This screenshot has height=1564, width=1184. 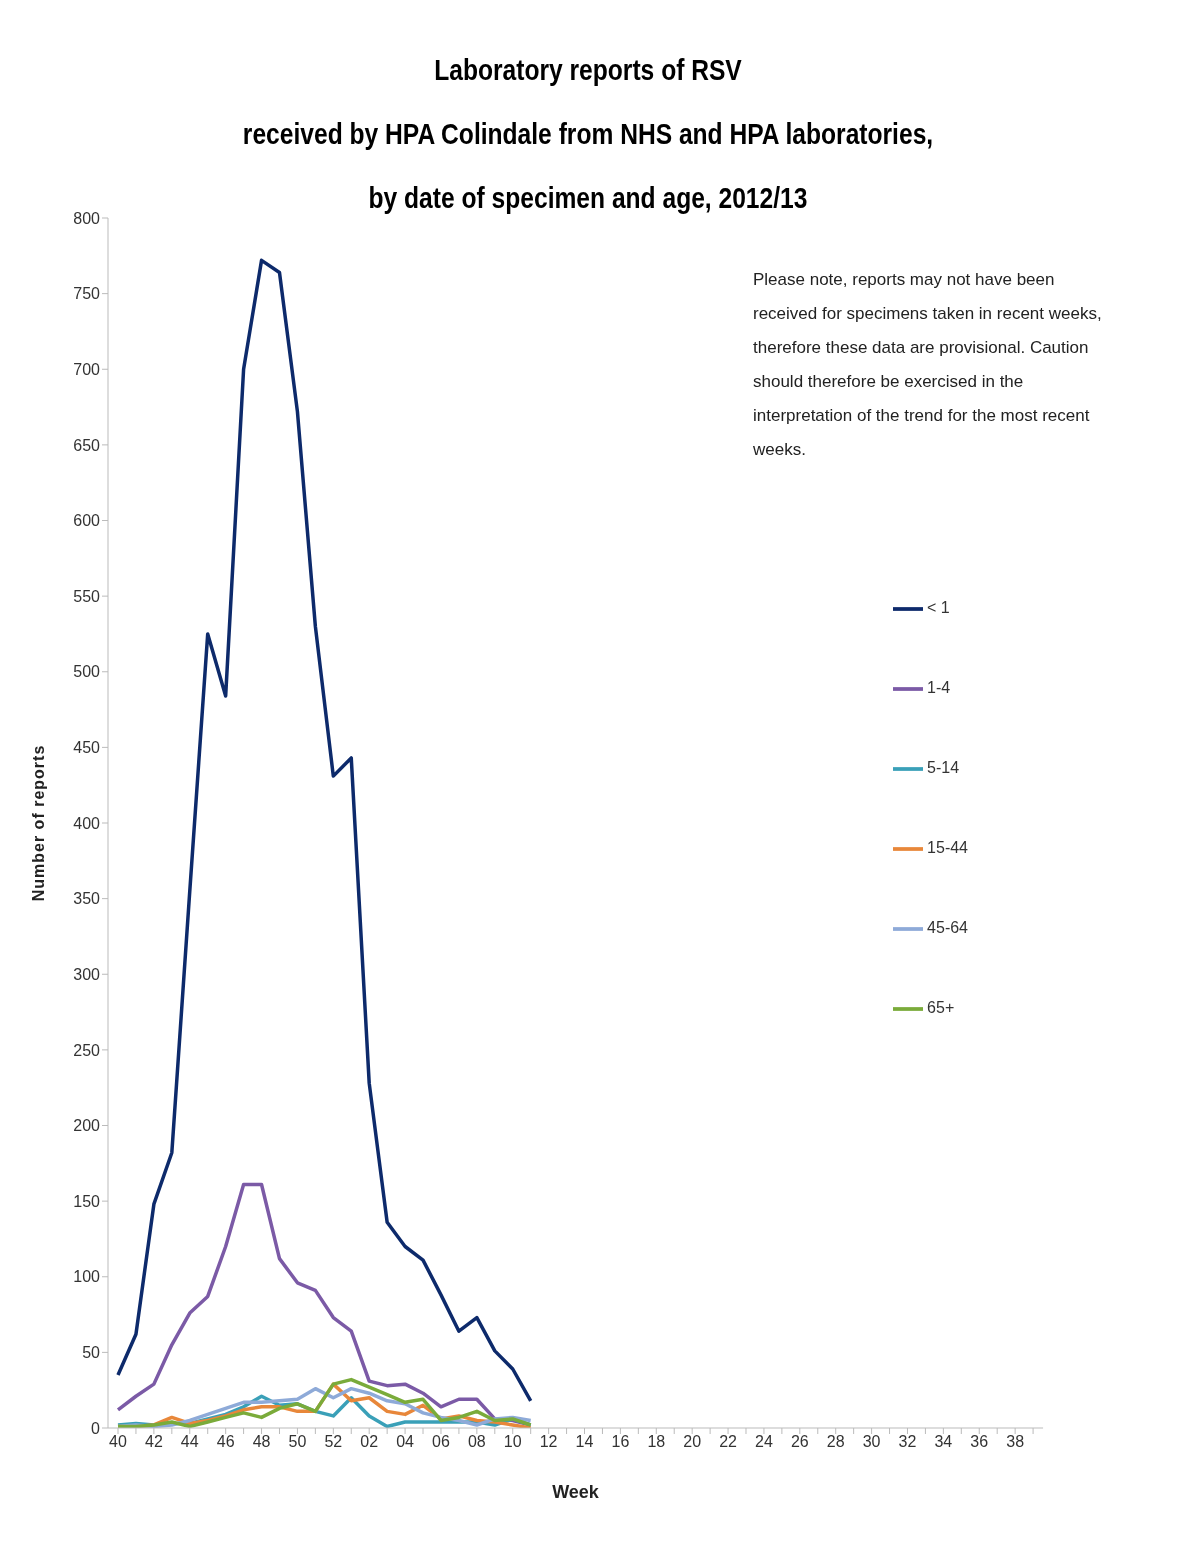 What do you see at coordinates (584, 1442) in the screenshot?
I see `x-tick-label: 14` at bounding box center [584, 1442].